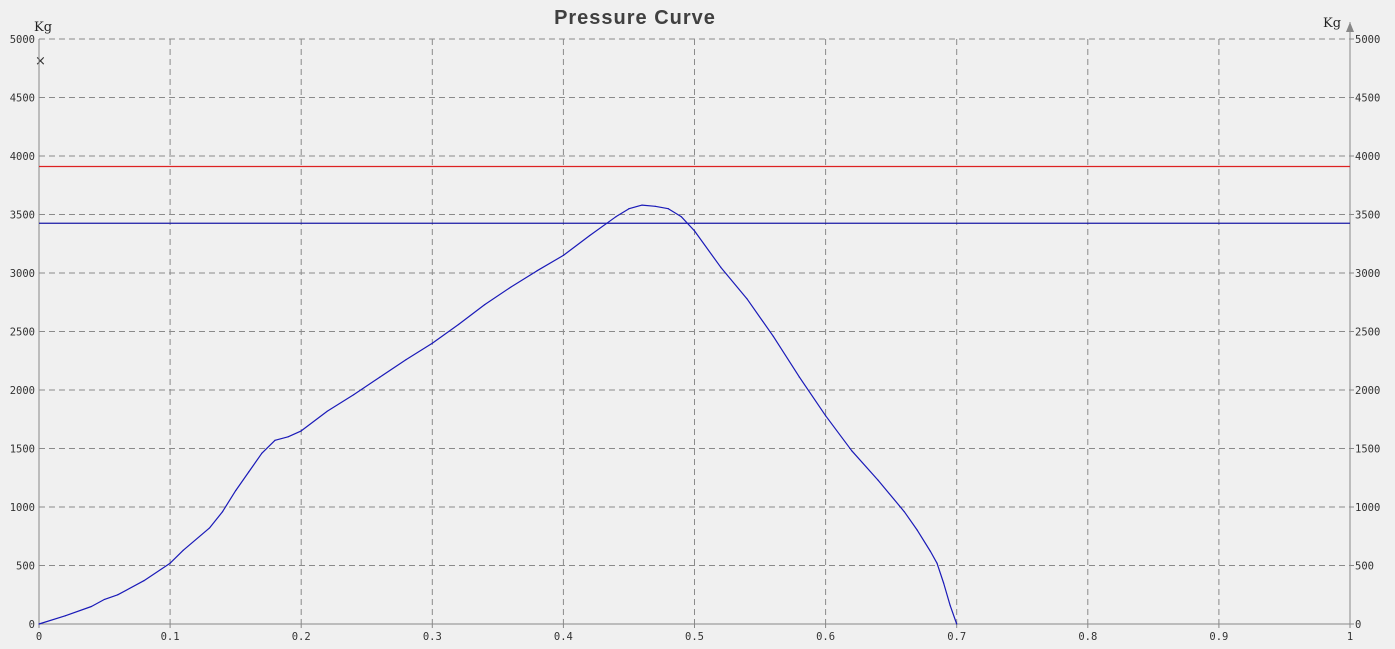 Image resolution: width=1395 pixels, height=649 pixels. Describe the element at coordinates (956, 637) in the screenshot. I see `x-tick-label: 0.7` at that location.